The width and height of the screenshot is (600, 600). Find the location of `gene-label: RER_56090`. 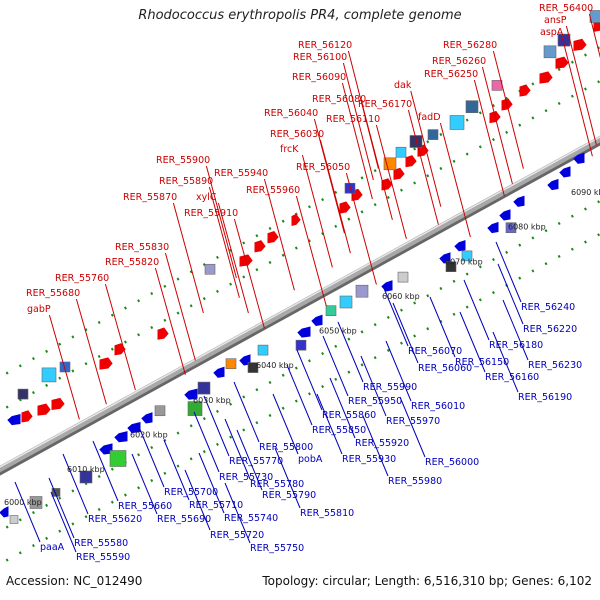

gene-label: RER_56090 is located at coordinates (319, 77).